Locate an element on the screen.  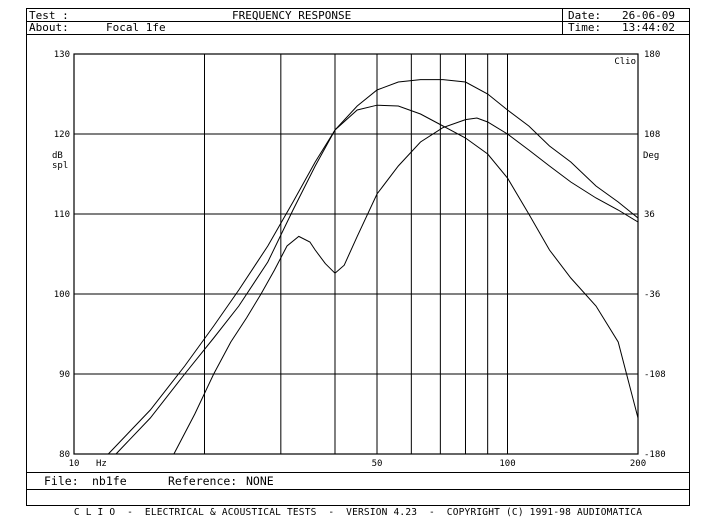
y2-axis-label: Deg is located at coordinates (651, 156).